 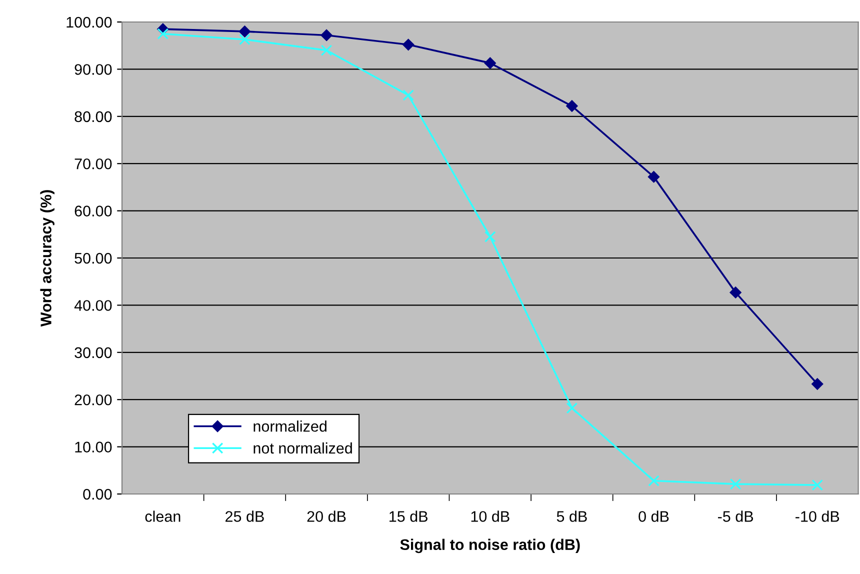 What do you see at coordinates (93, 69) in the screenshot?
I see `y-tick-label: 90.00` at bounding box center [93, 69].